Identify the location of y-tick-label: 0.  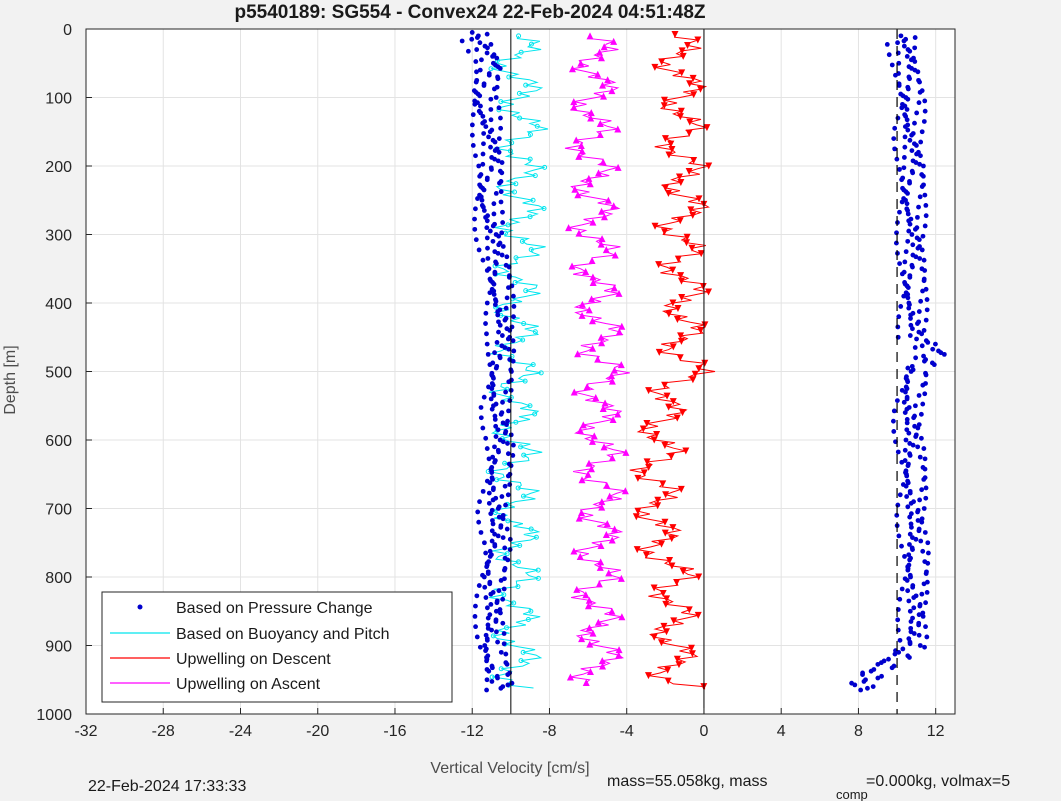
(67, 30).